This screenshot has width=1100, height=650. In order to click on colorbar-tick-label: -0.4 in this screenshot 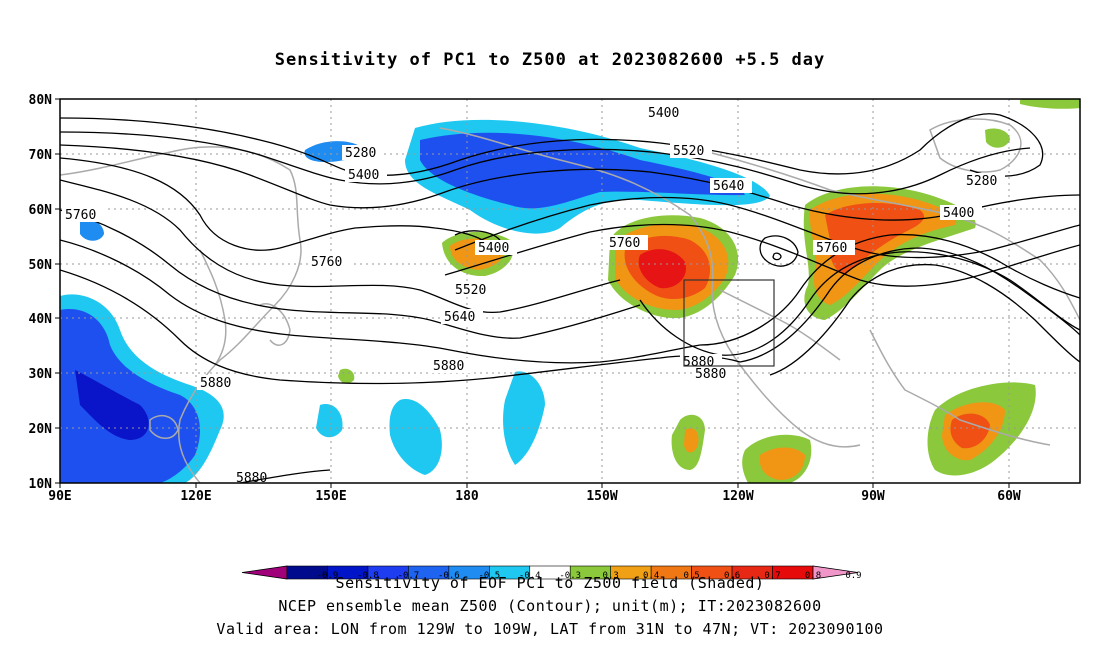, I will do `click(530, 576)`.